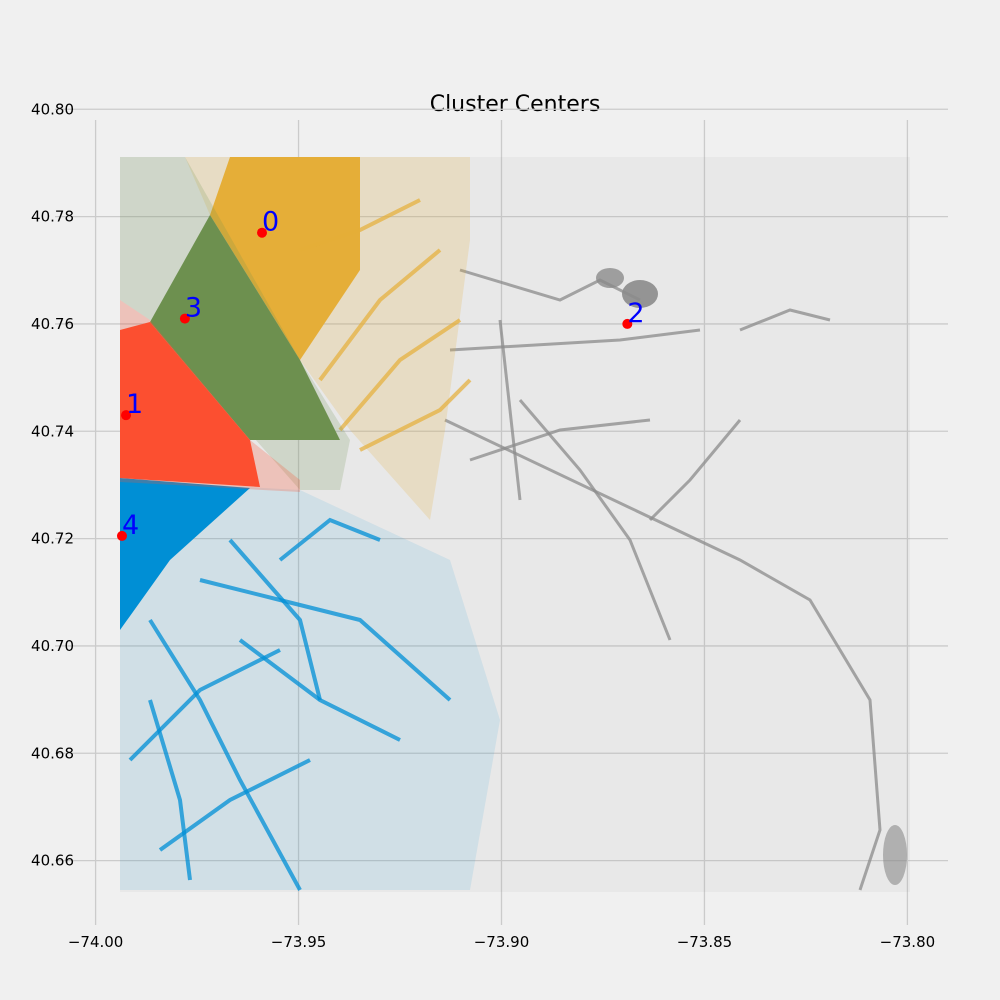 This screenshot has height=1000, width=1000. I want to click on cluster-3-region, so click(245, 327).